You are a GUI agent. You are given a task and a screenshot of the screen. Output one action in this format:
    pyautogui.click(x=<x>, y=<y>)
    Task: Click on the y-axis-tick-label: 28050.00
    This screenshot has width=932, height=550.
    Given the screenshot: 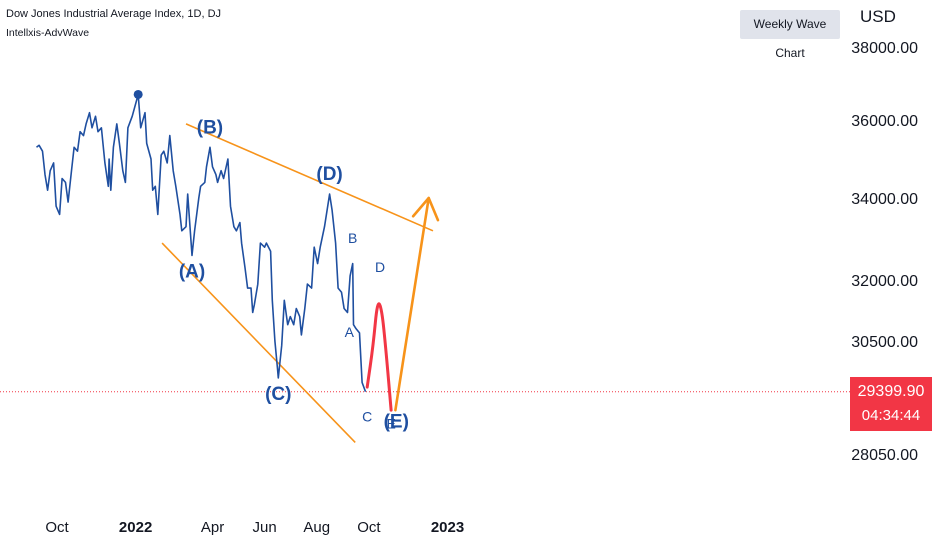 What is the action you would take?
    pyautogui.click(x=884, y=455)
    